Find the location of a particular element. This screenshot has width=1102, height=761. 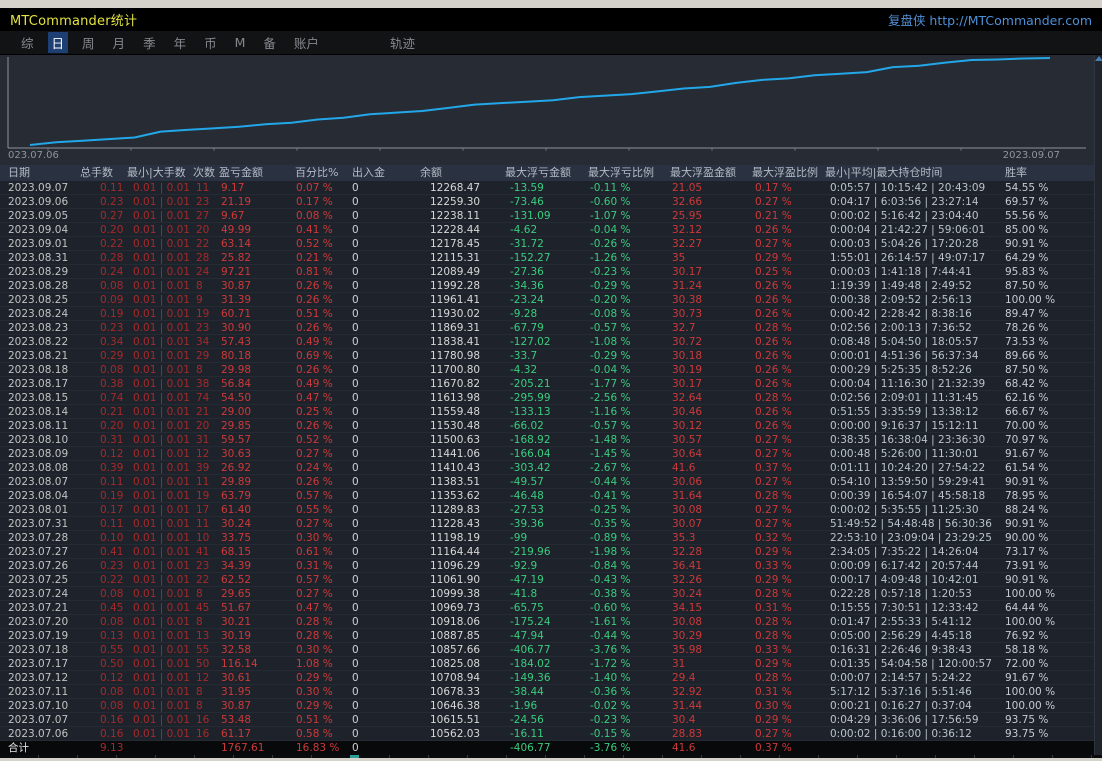

cell: 64.29 % is located at coordinates (1027, 258).